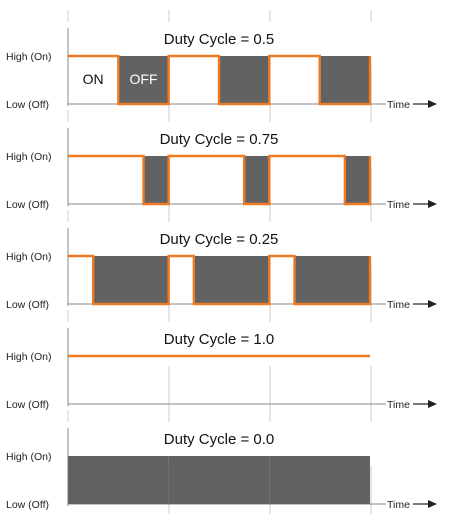  What do you see at coordinates (219, 339) in the screenshot?
I see `panel-title: Duty Cycle = 1.0` at bounding box center [219, 339].